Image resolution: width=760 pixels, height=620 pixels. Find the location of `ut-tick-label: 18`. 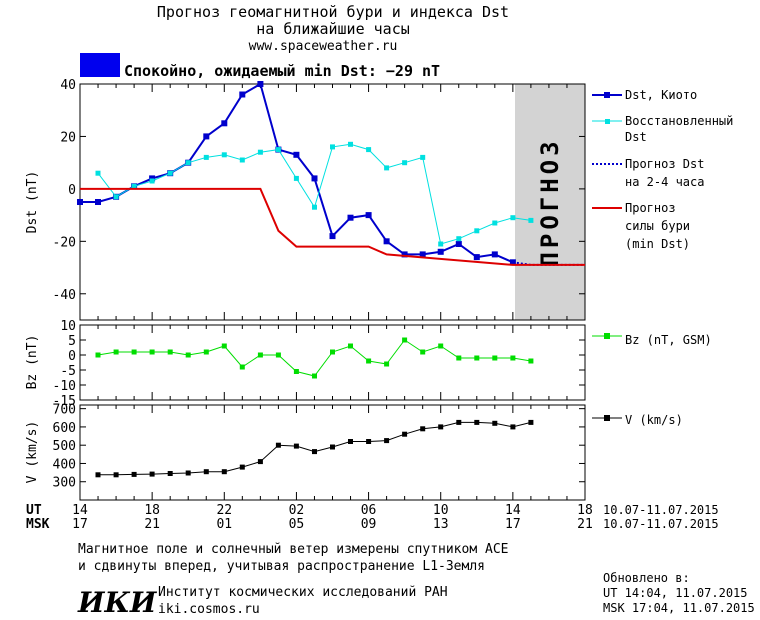

ut-tick-label: 18 is located at coordinates (585, 510).